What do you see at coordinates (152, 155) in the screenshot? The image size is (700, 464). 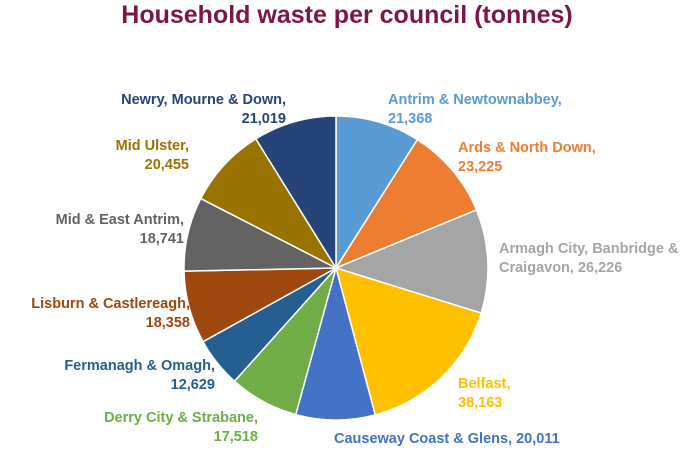 I see `slice-label: Mid Ulster, 20,455` at bounding box center [152, 155].